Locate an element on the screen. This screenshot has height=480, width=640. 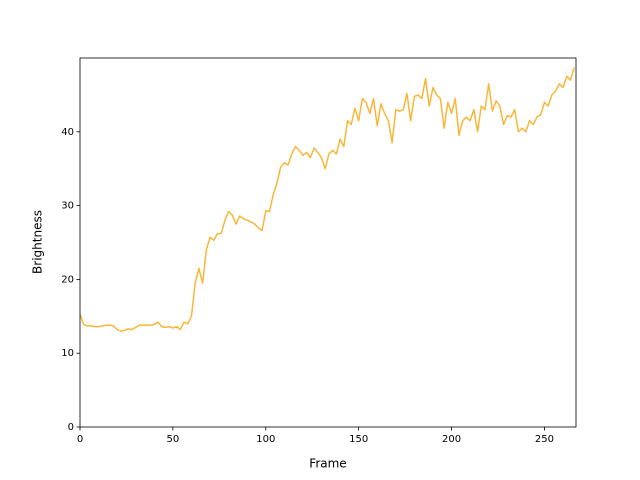
y-tick-label: 30 is located at coordinates (67, 206).